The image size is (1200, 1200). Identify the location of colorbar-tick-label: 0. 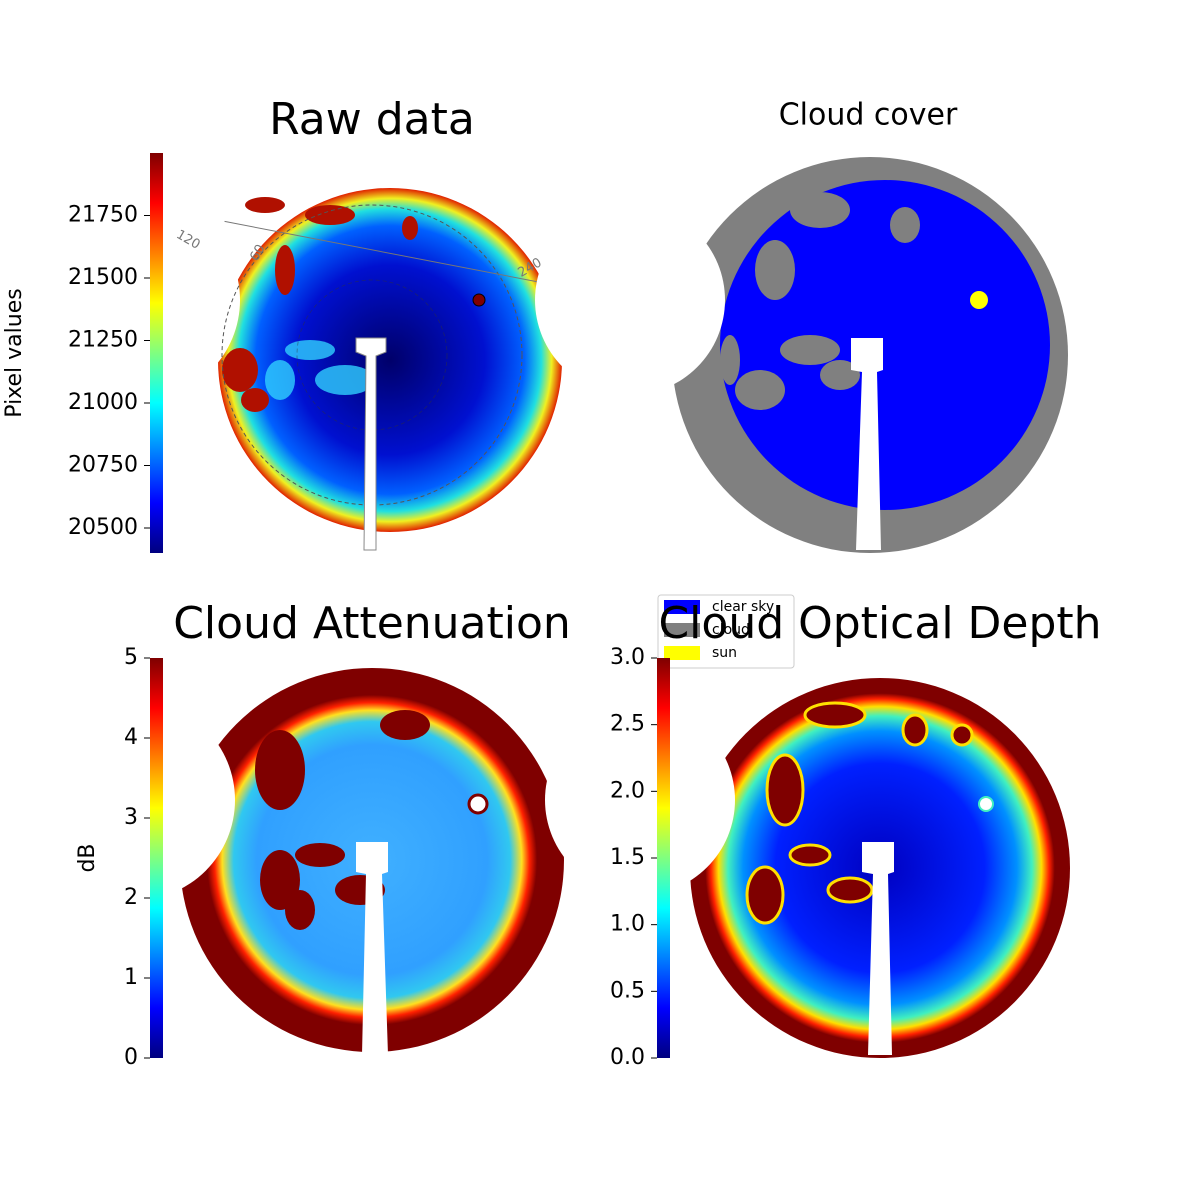
(131, 1057).